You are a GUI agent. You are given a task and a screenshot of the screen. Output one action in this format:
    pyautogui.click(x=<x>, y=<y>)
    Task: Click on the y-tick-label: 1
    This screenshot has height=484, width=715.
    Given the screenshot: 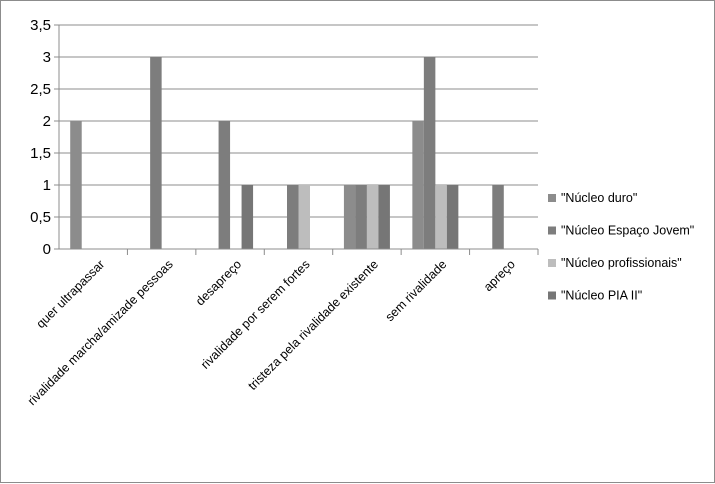 What is the action you would take?
    pyautogui.click(x=47, y=185)
    